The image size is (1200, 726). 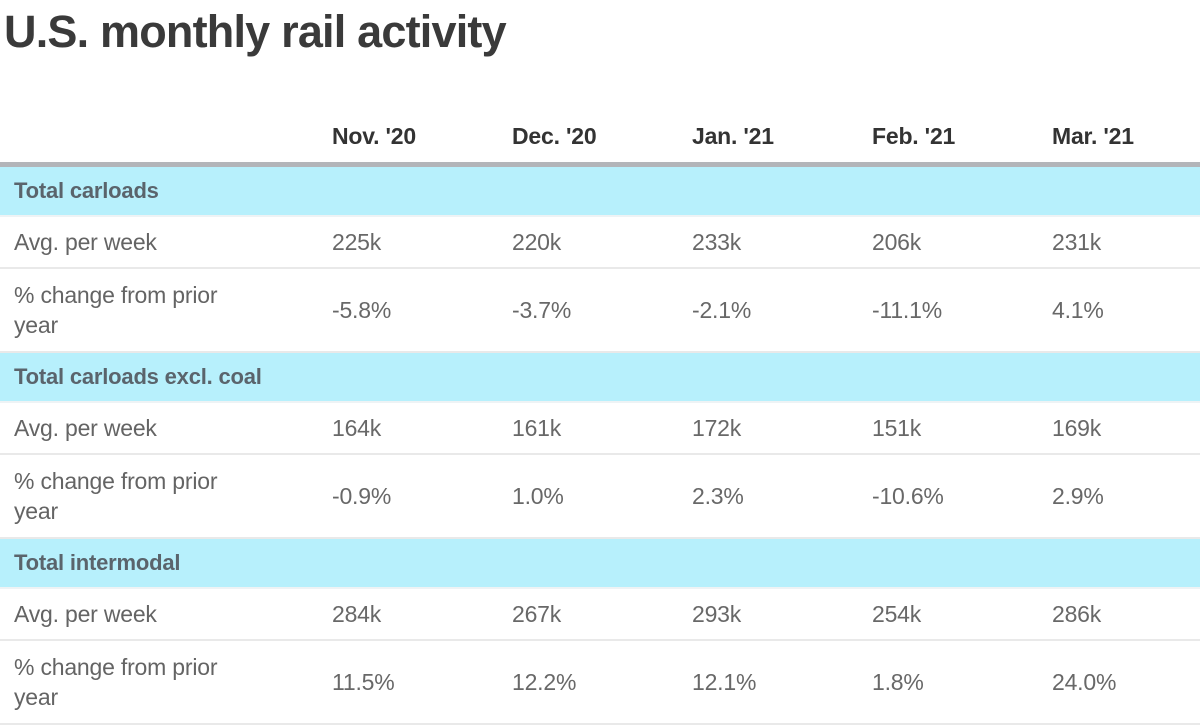 What do you see at coordinates (717, 613) in the screenshot?
I see `value-cell: 293k` at bounding box center [717, 613].